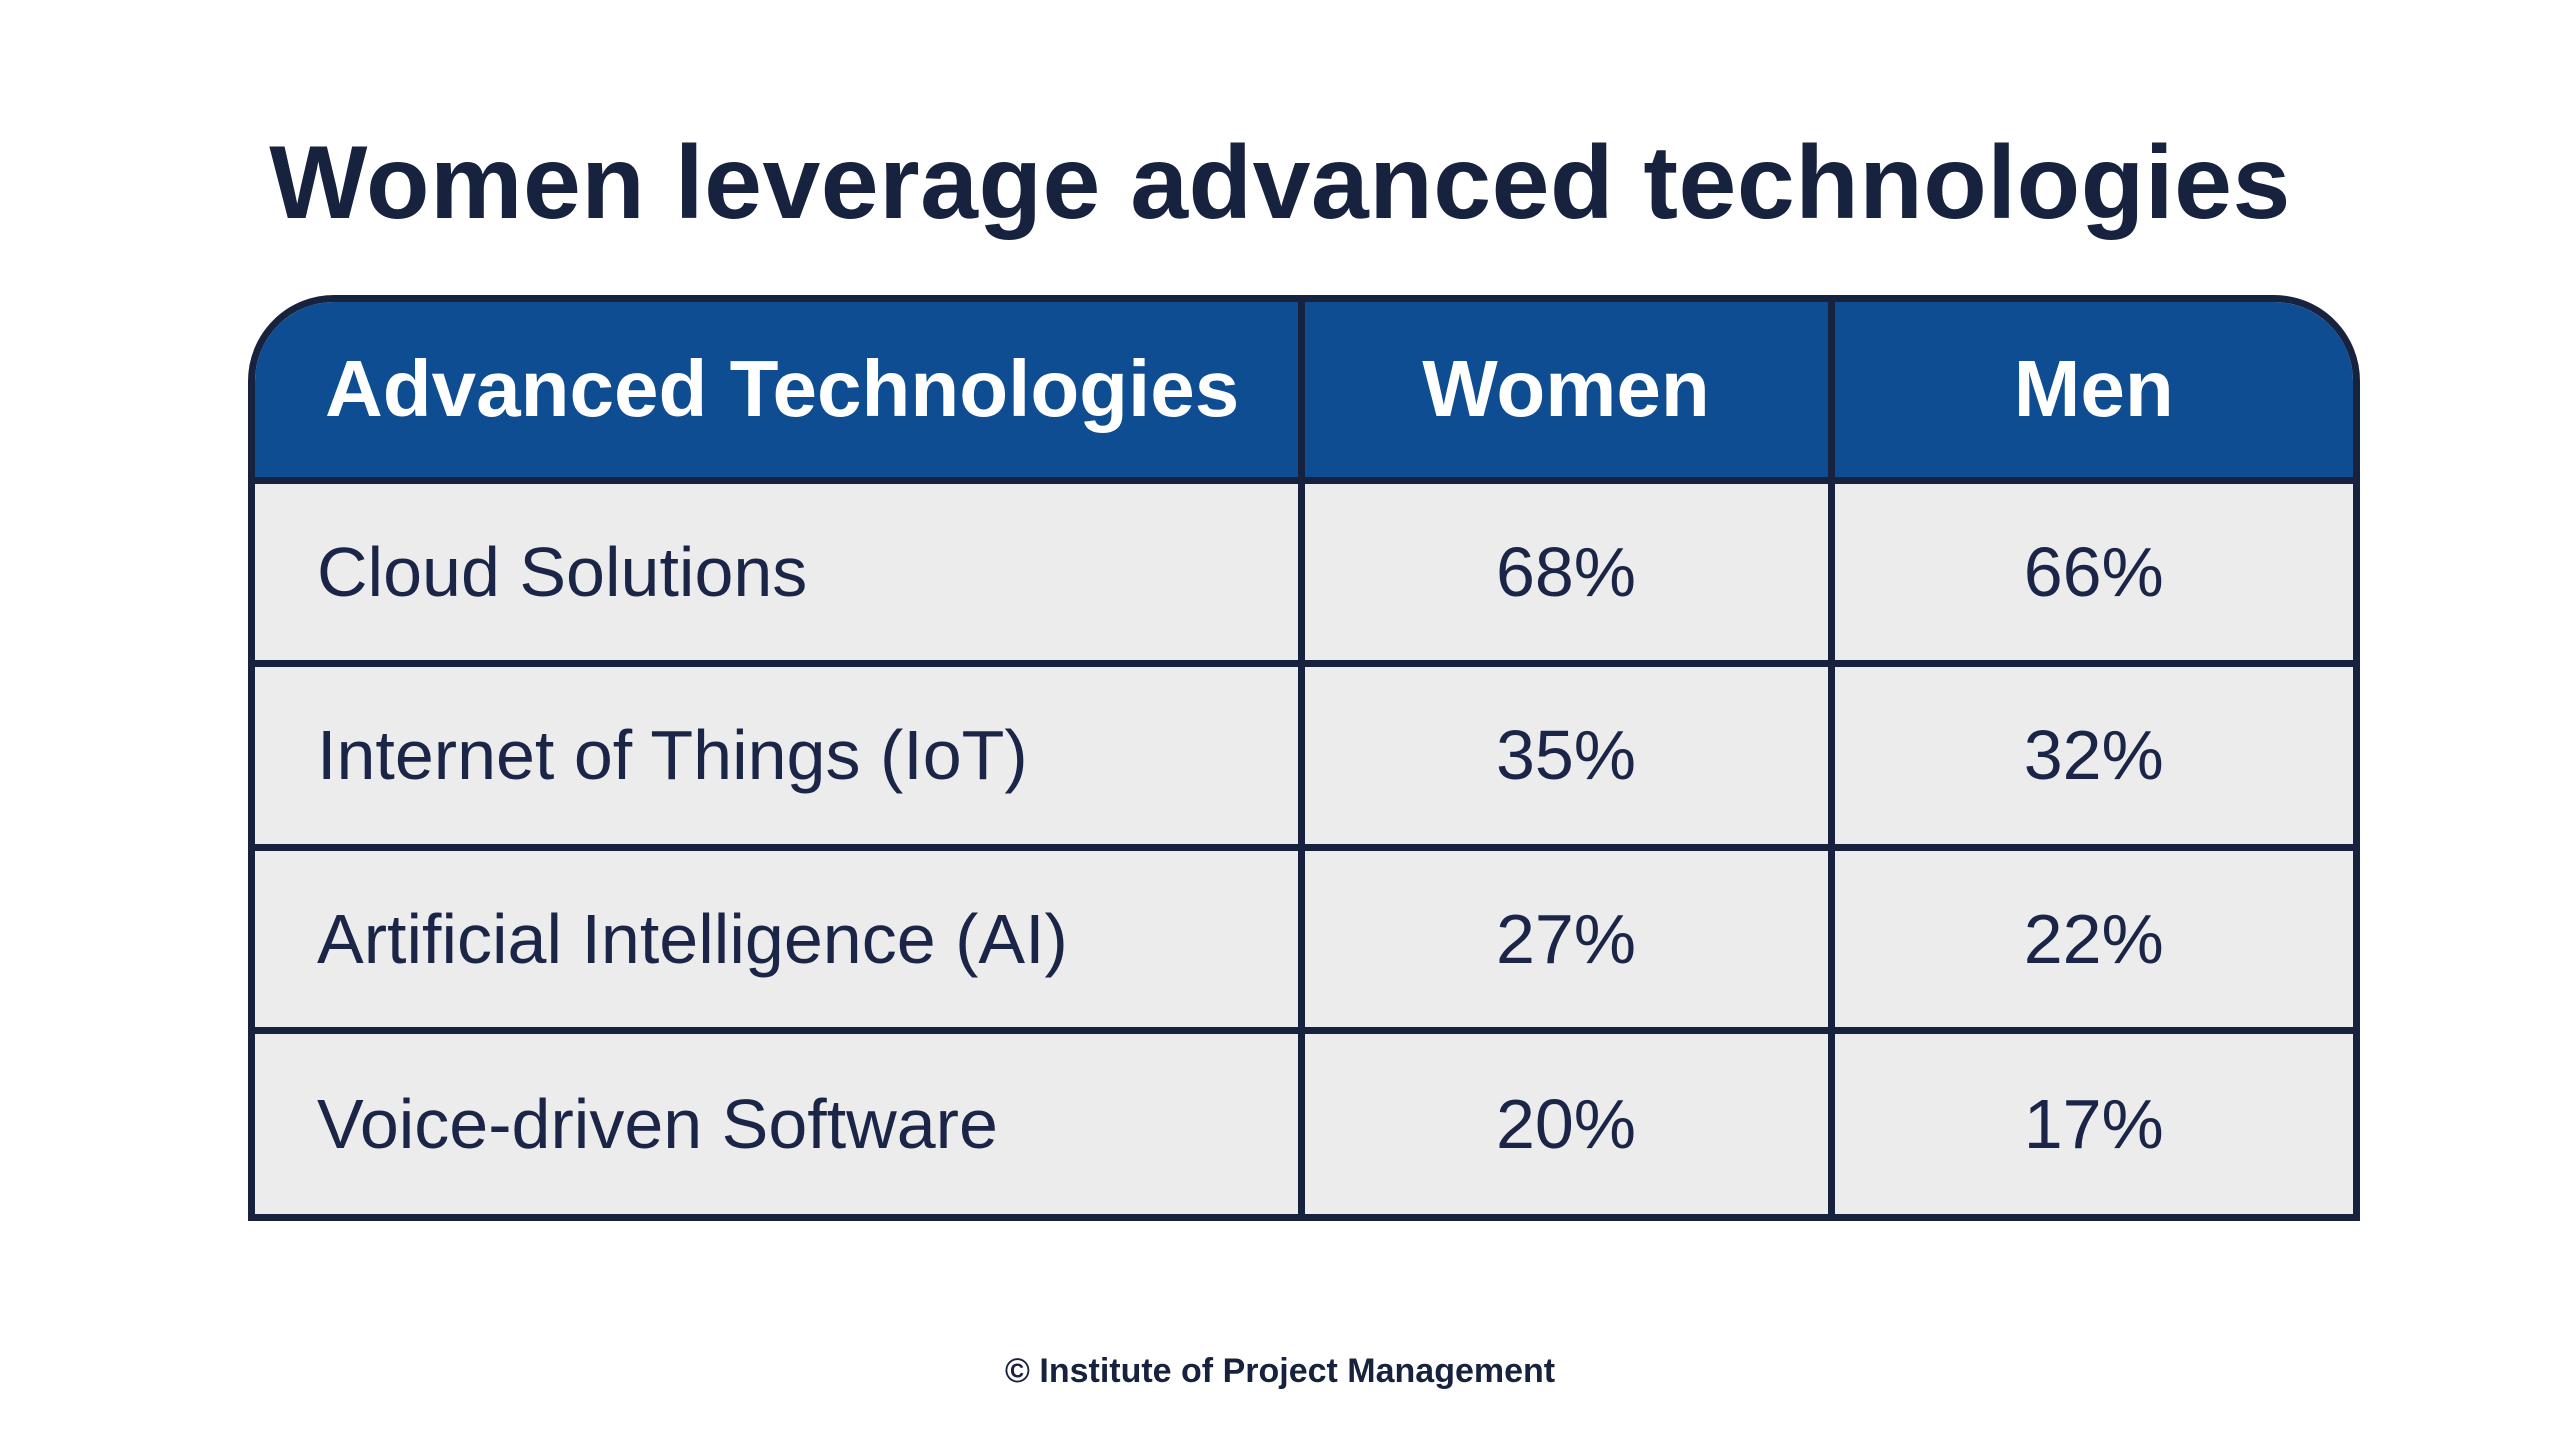 This screenshot has width=2560, height=1440. I want to click on technology-cell: Cloud Solutions, so click(780, 571).